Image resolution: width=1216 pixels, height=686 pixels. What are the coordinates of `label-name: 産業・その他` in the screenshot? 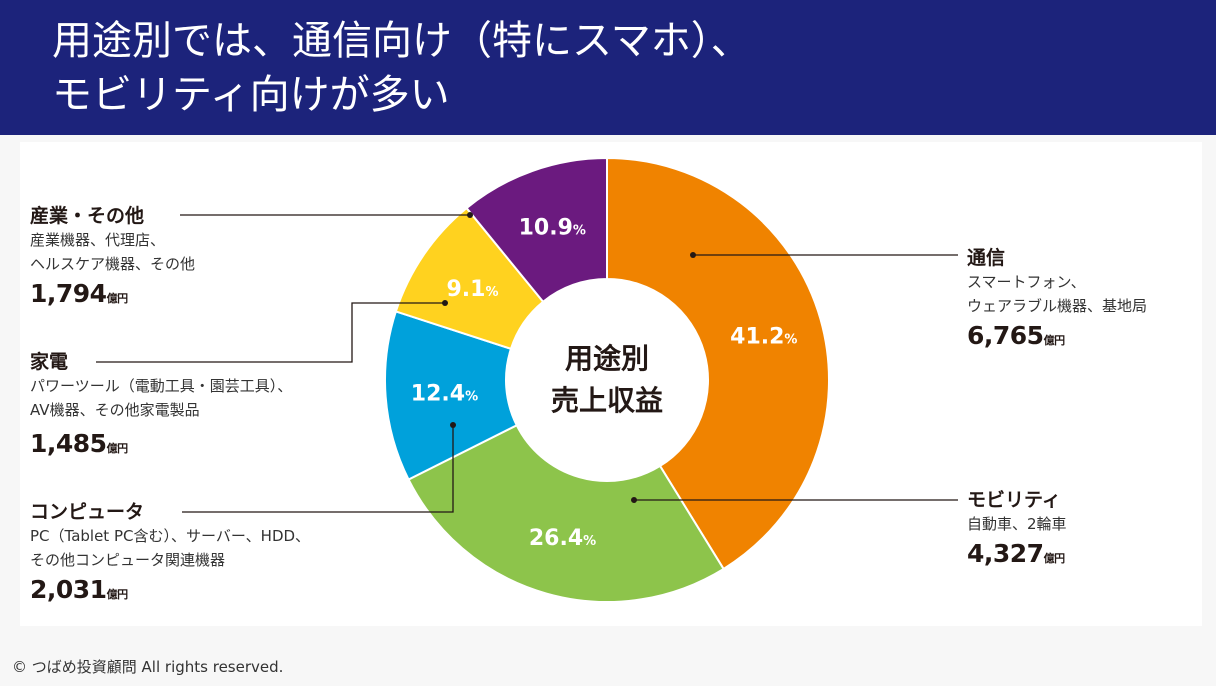 It's located at (87, 216).